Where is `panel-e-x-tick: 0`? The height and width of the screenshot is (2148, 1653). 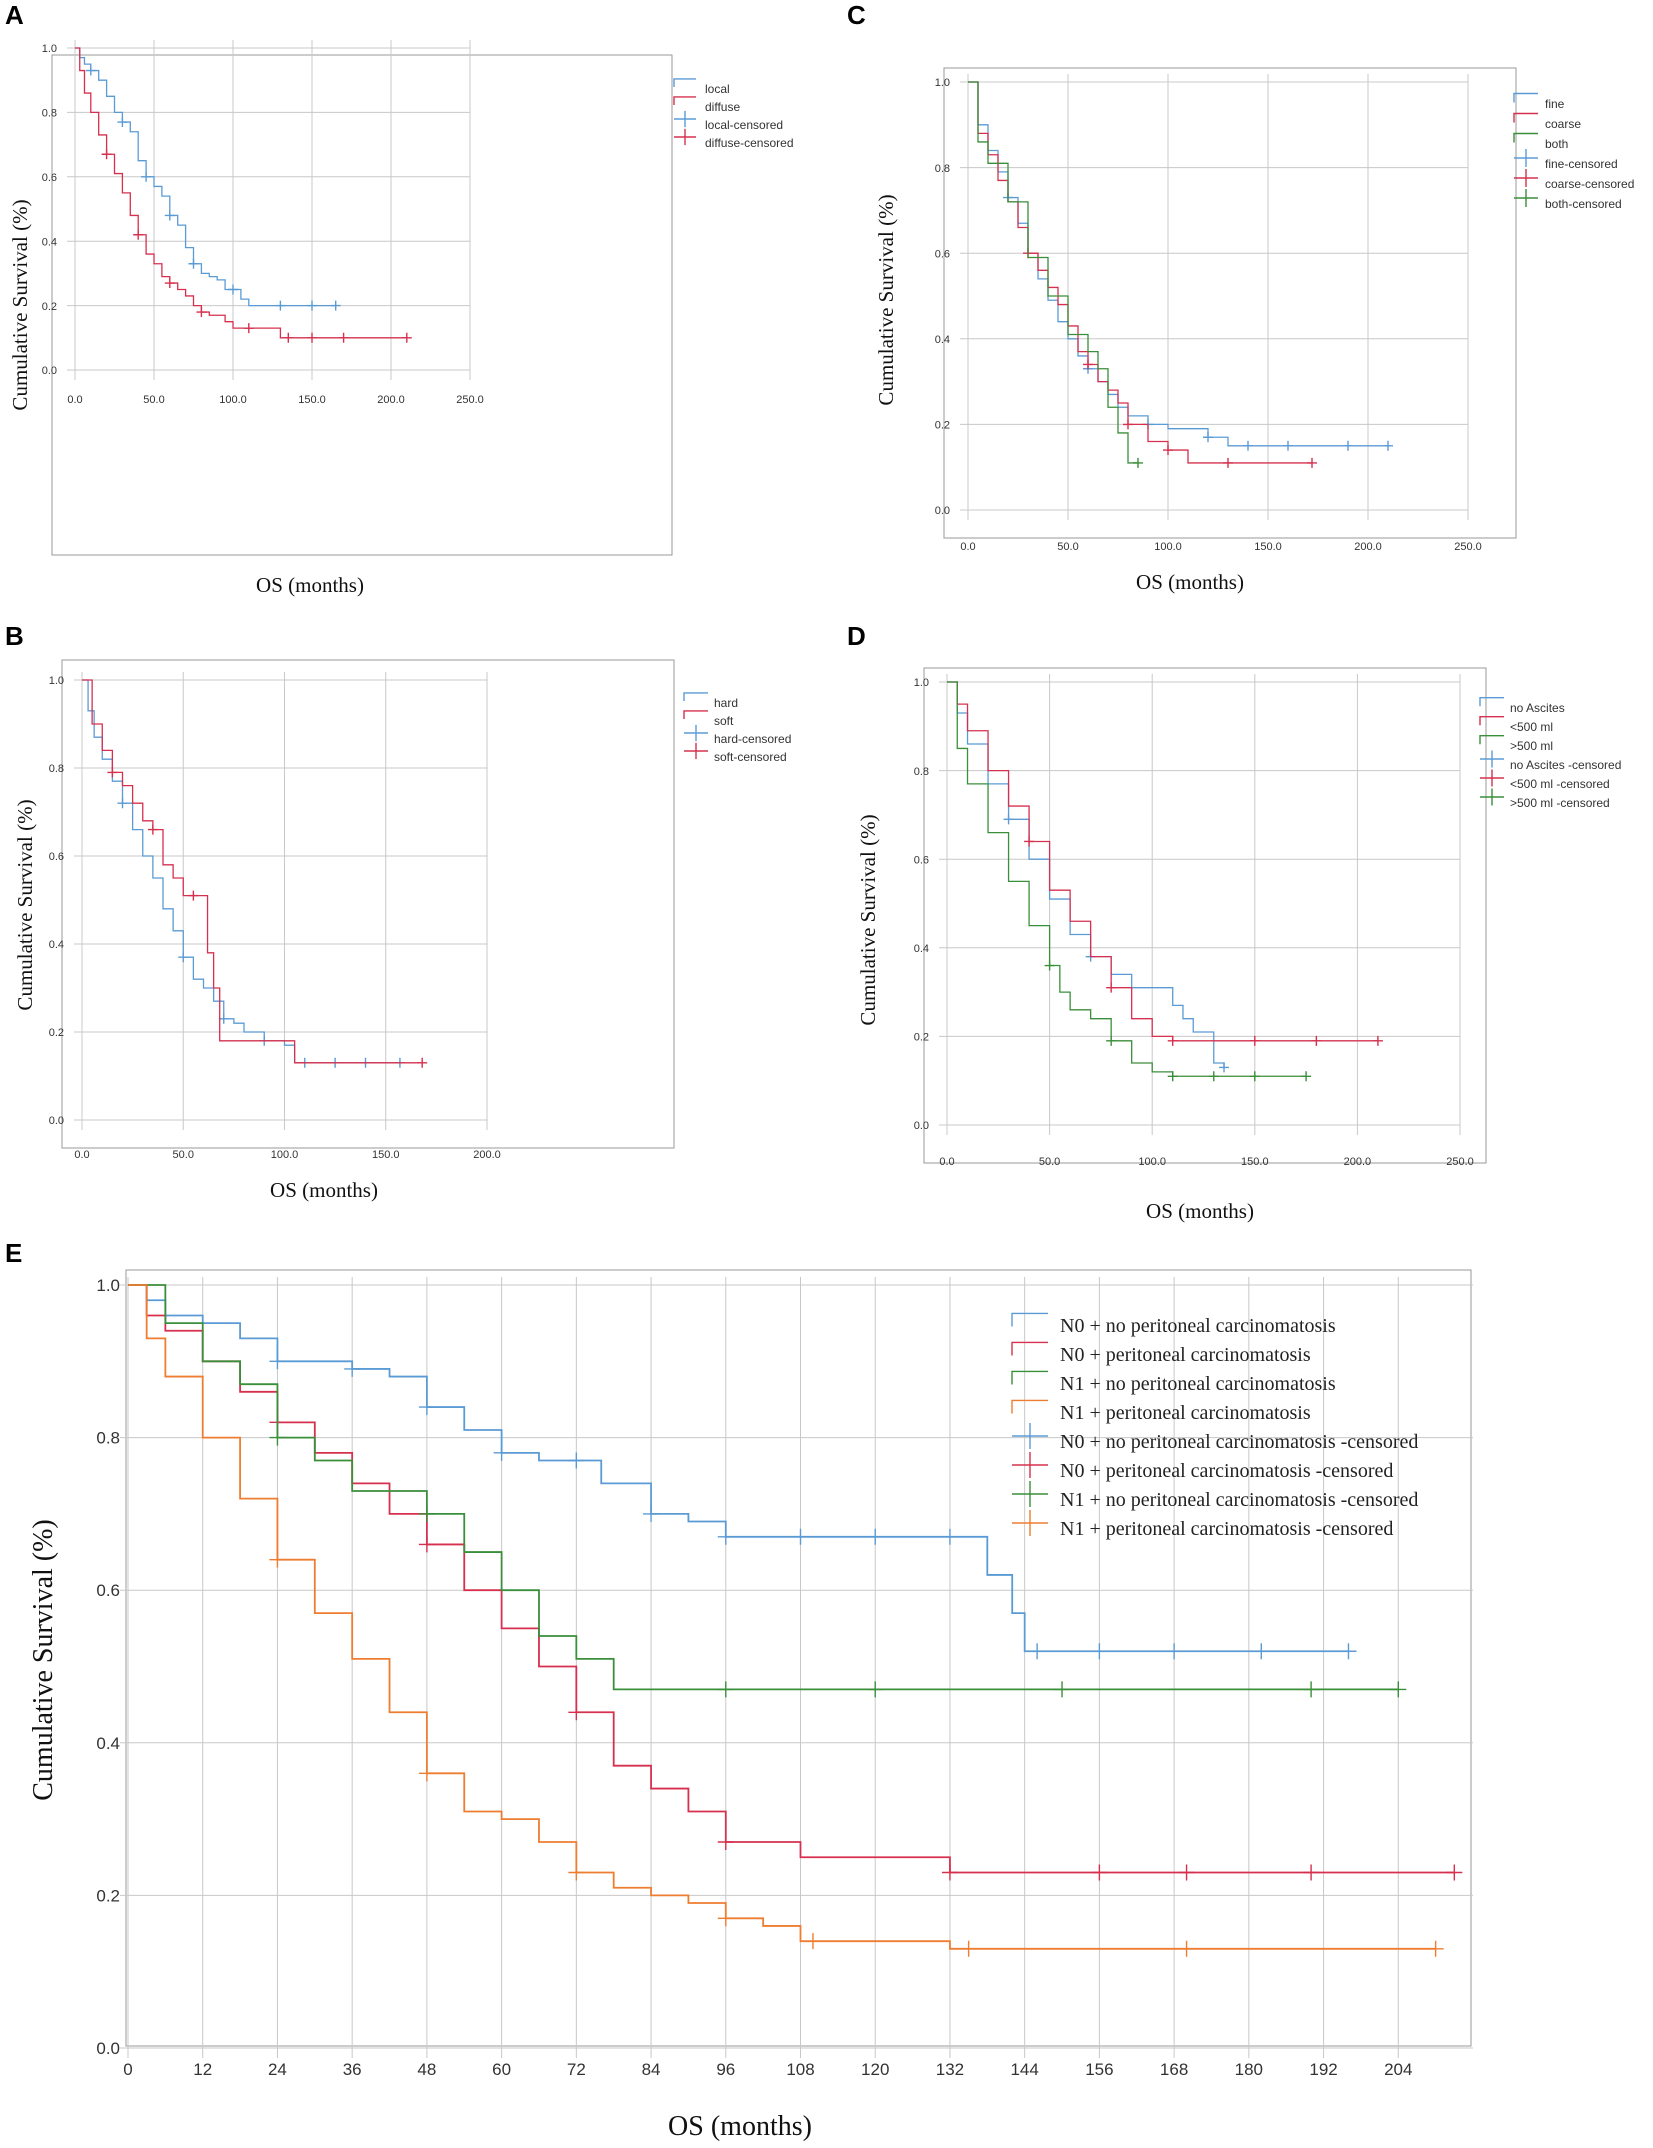 panel-e-x-tick: 0 is located at coordinates (127, 2069).